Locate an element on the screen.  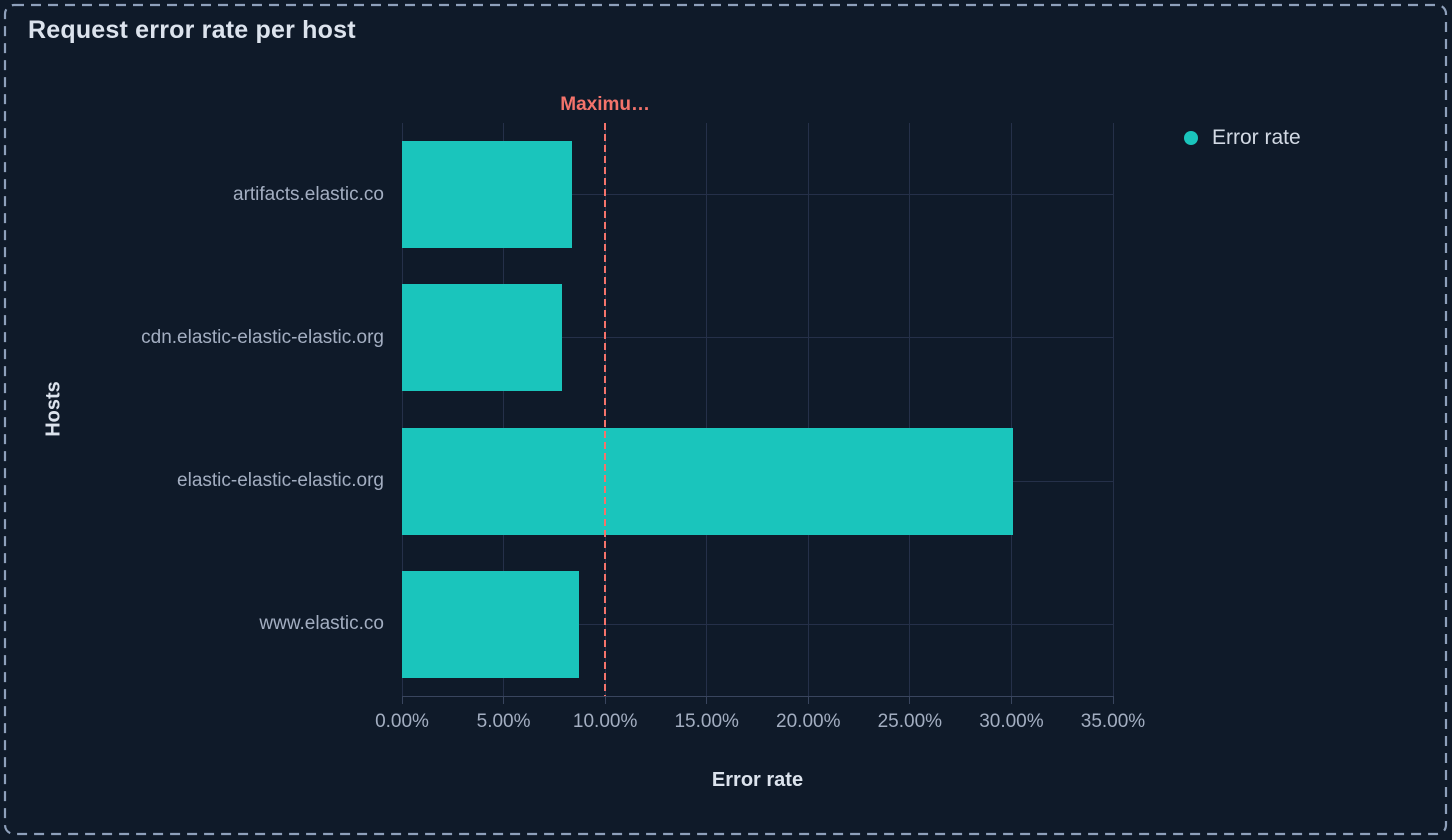
y-axis-title: Hosts is located at coordinates (53, 409).